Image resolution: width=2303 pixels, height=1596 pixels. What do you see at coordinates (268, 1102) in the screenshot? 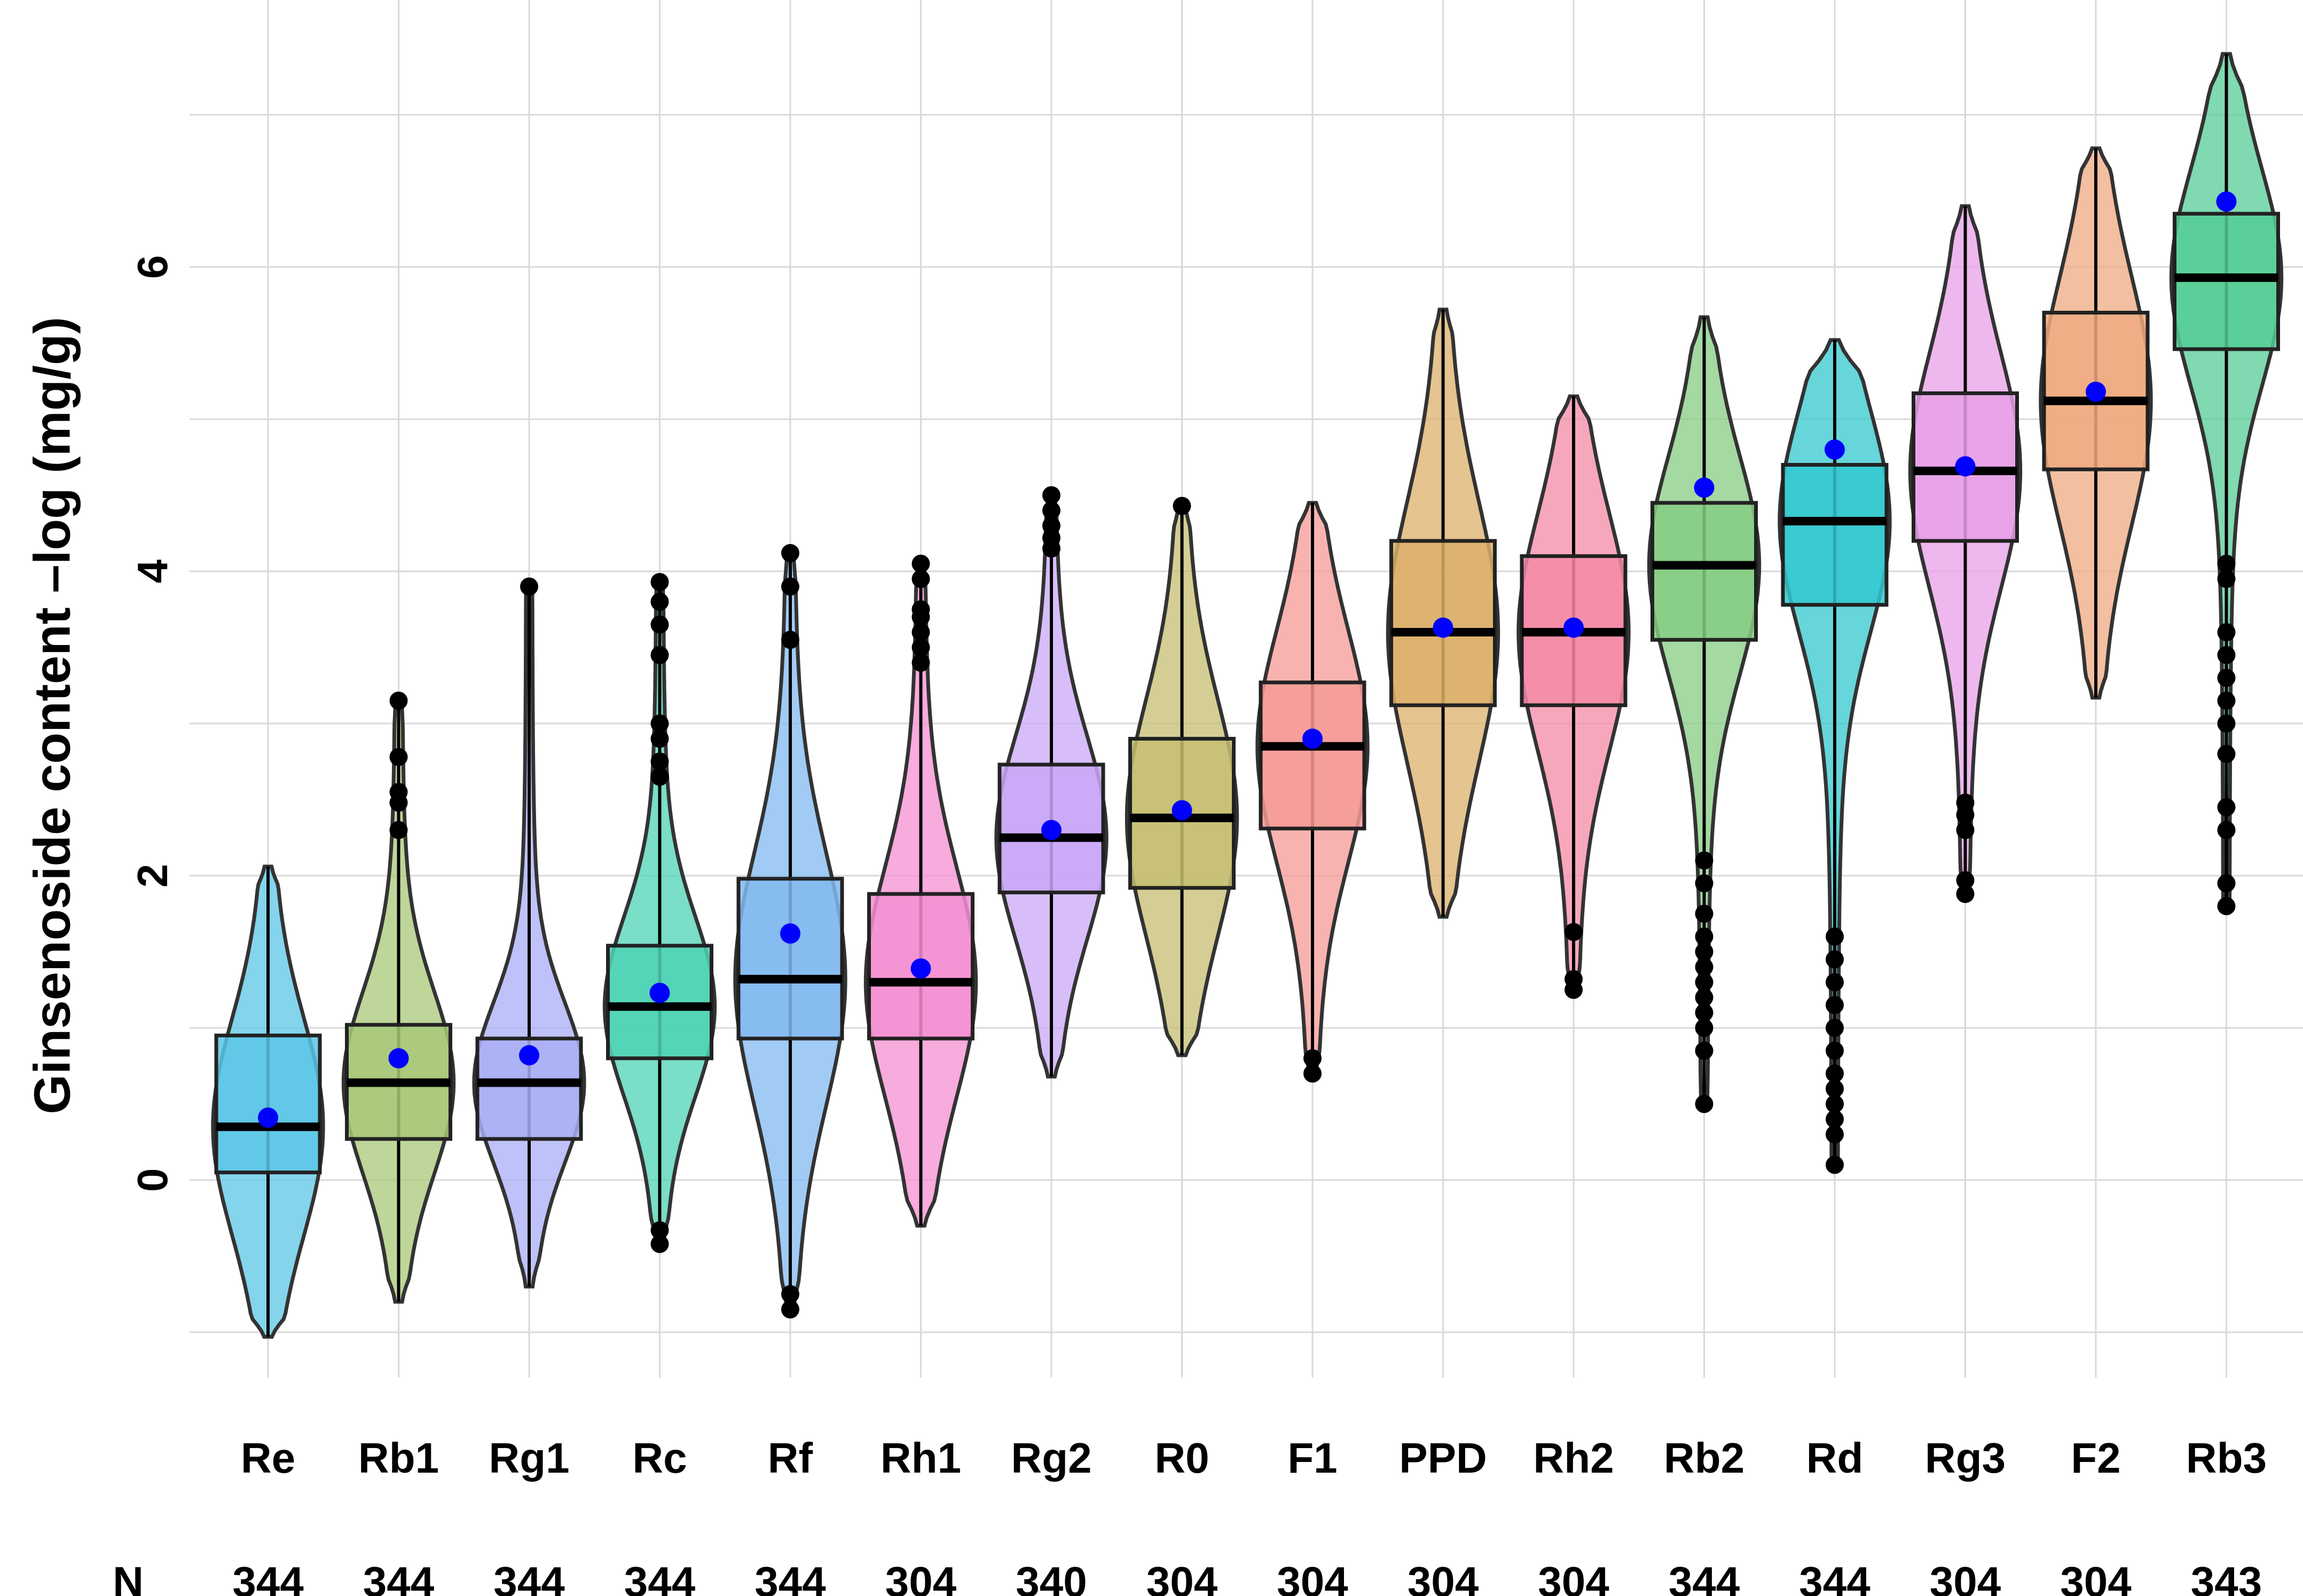
I see `series-Re` at bounding box center [268, 1102].